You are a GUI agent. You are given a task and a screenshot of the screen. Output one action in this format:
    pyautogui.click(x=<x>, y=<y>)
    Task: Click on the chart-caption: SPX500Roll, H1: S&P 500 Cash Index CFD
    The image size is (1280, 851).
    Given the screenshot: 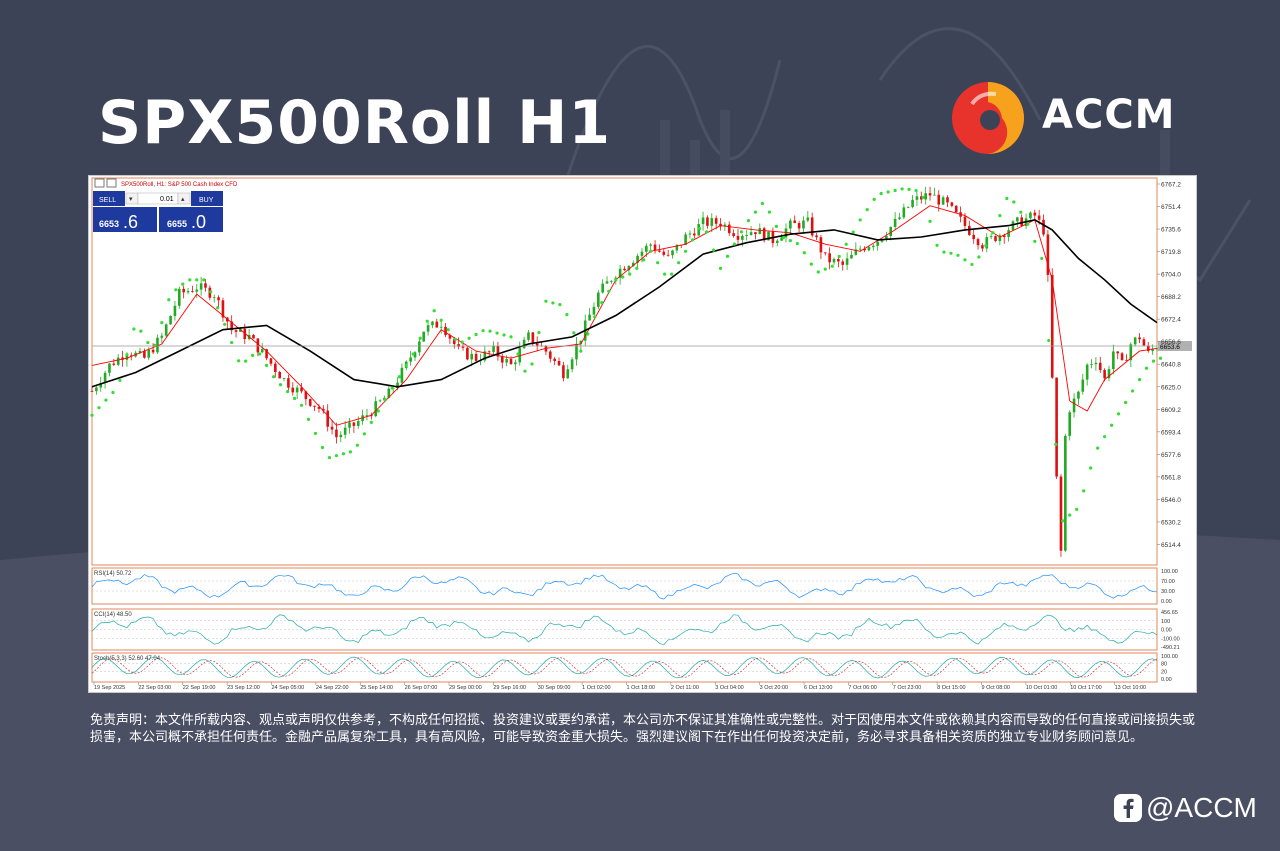 What is the action you would take?
    pyautogui.click(x=179, y=185)
    